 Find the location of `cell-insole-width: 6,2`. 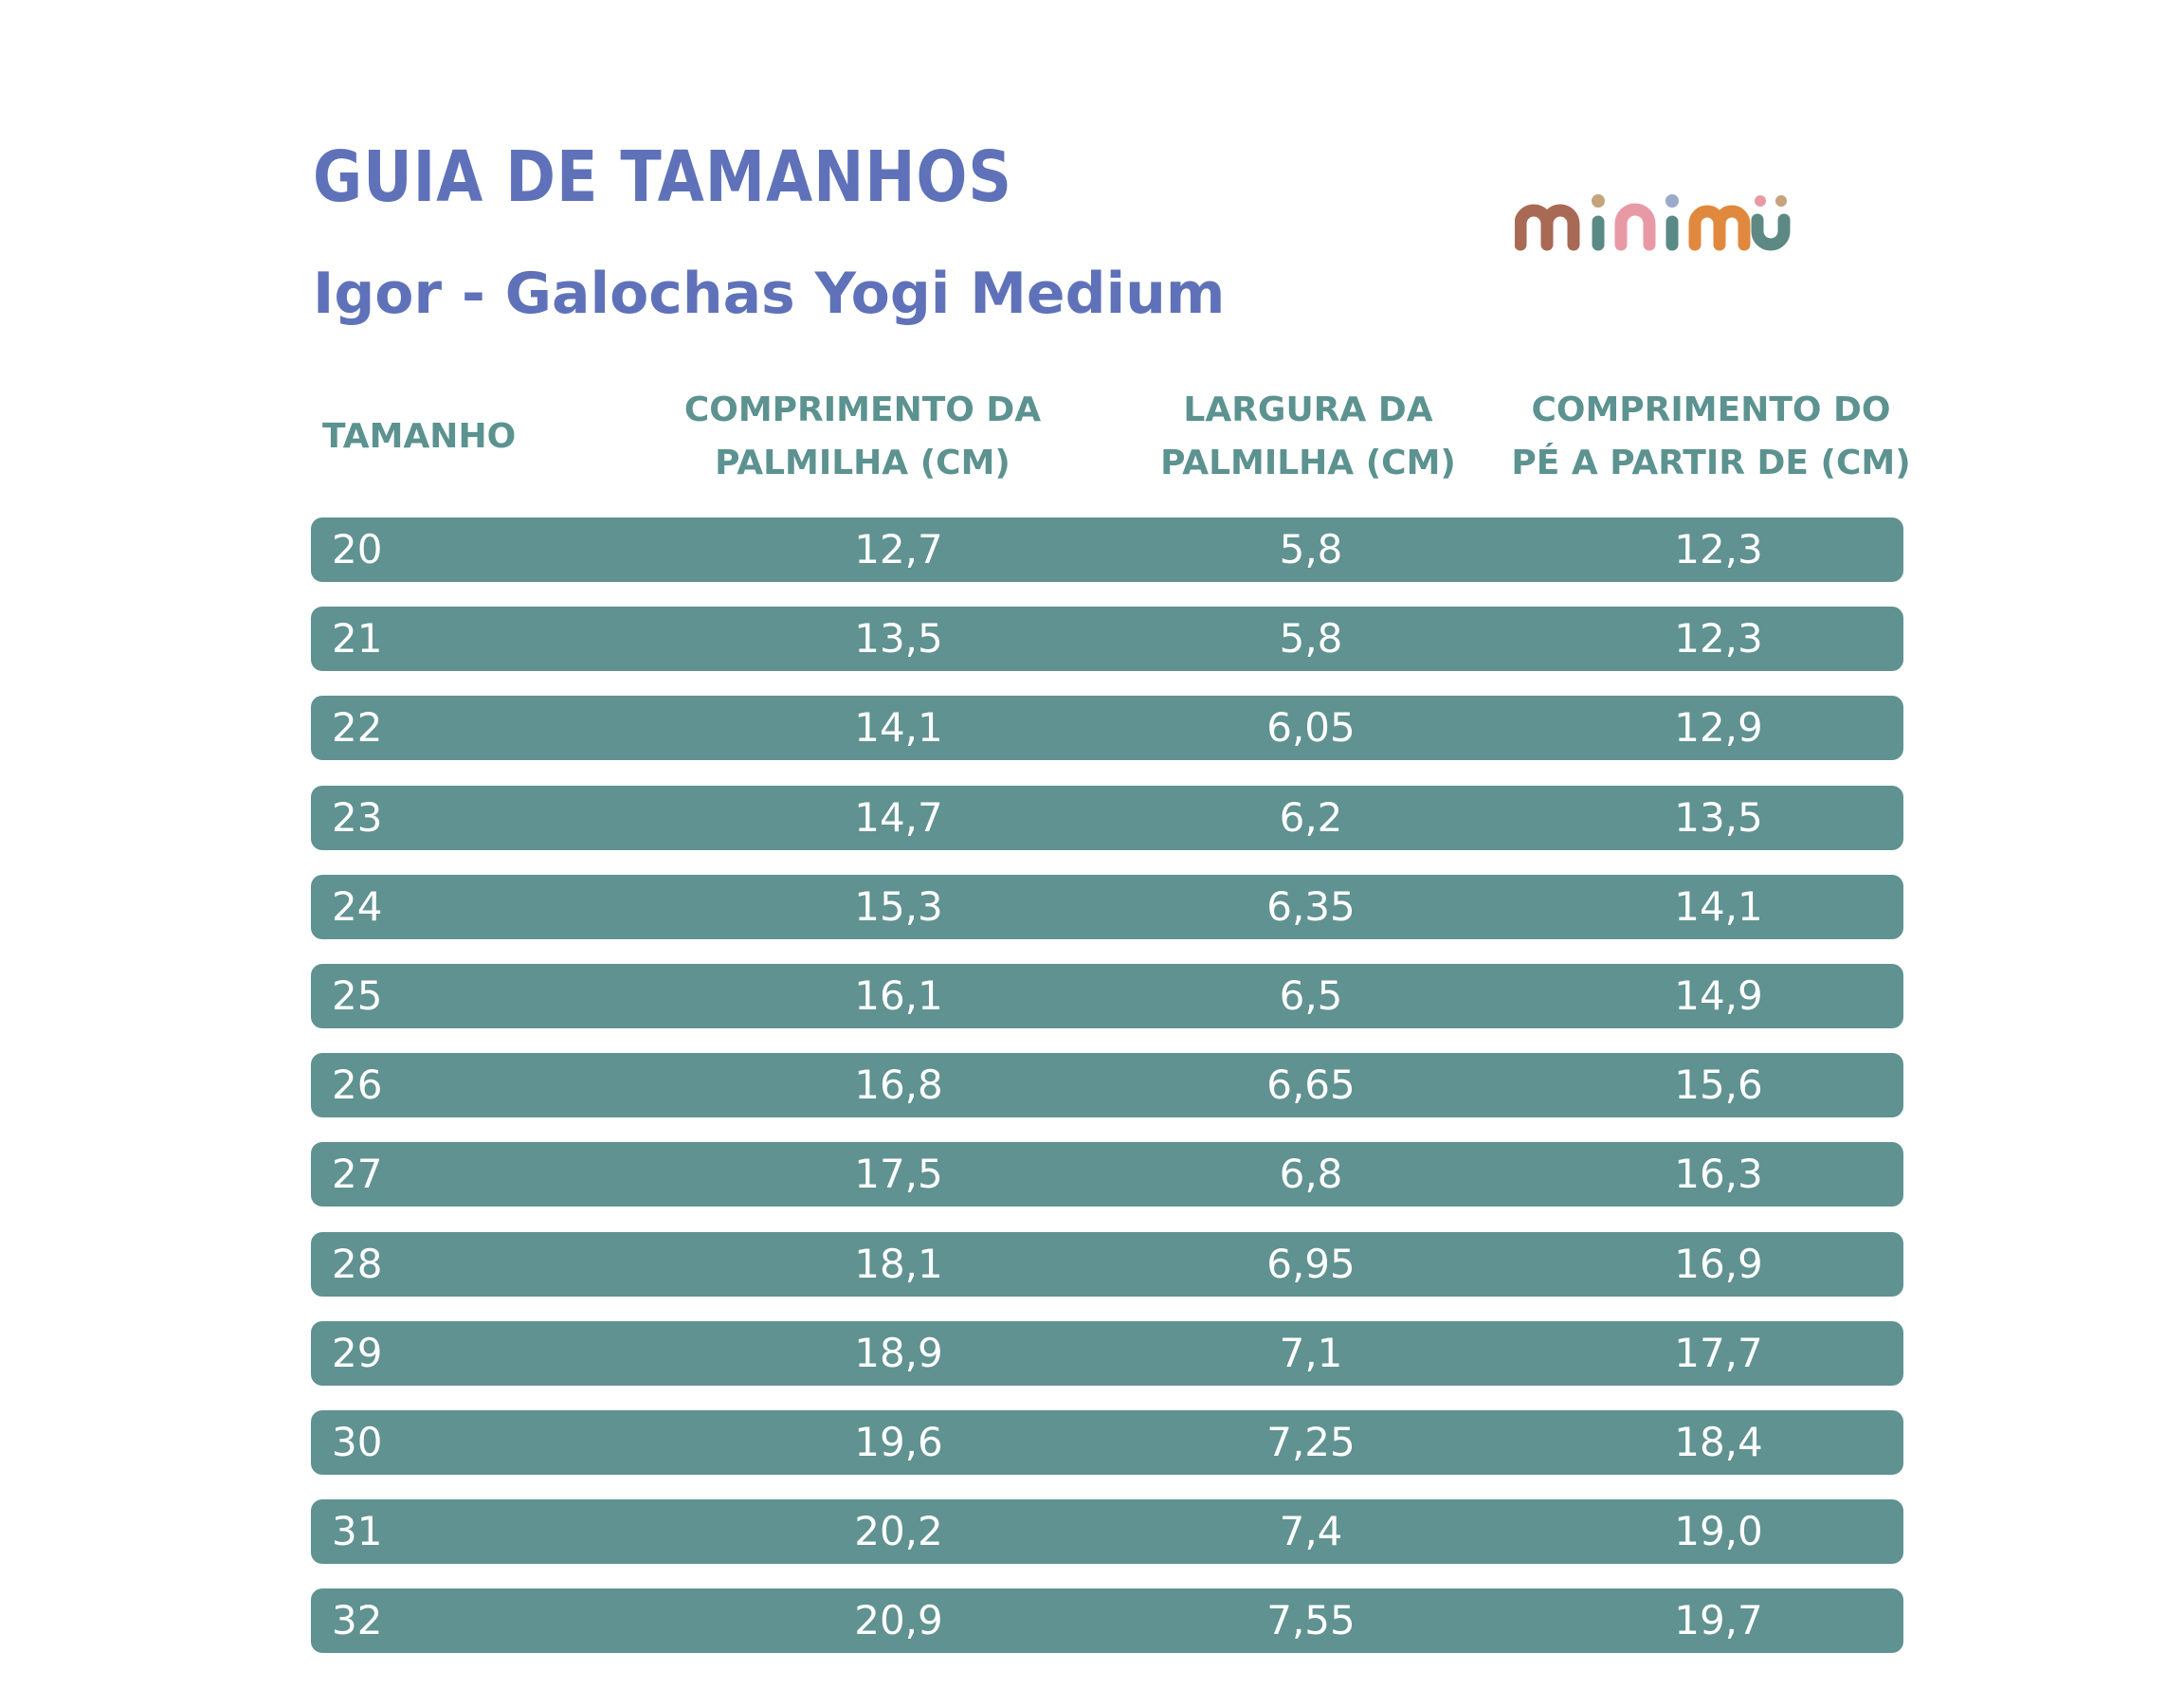

cell-insole-width: 6,2 is located at coordinates (1311, 817).